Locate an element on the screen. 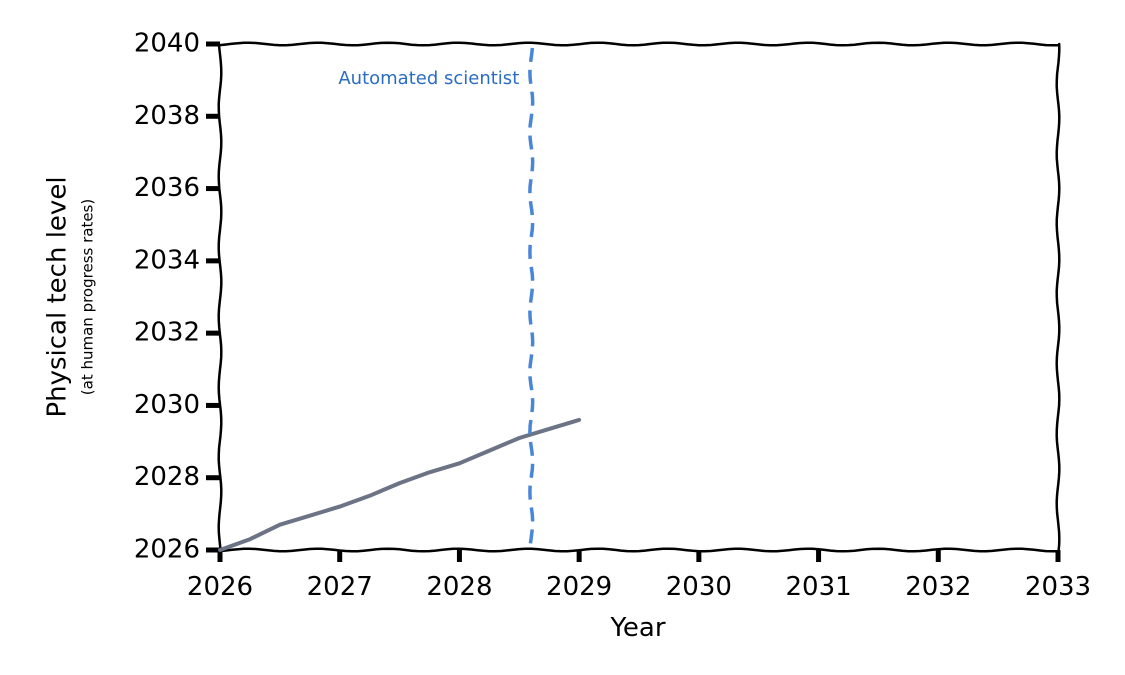 Image resolution: width=1125 pixels, height=675 pixels. y-tick-label: 2032 is located at coordinates (167, 333).